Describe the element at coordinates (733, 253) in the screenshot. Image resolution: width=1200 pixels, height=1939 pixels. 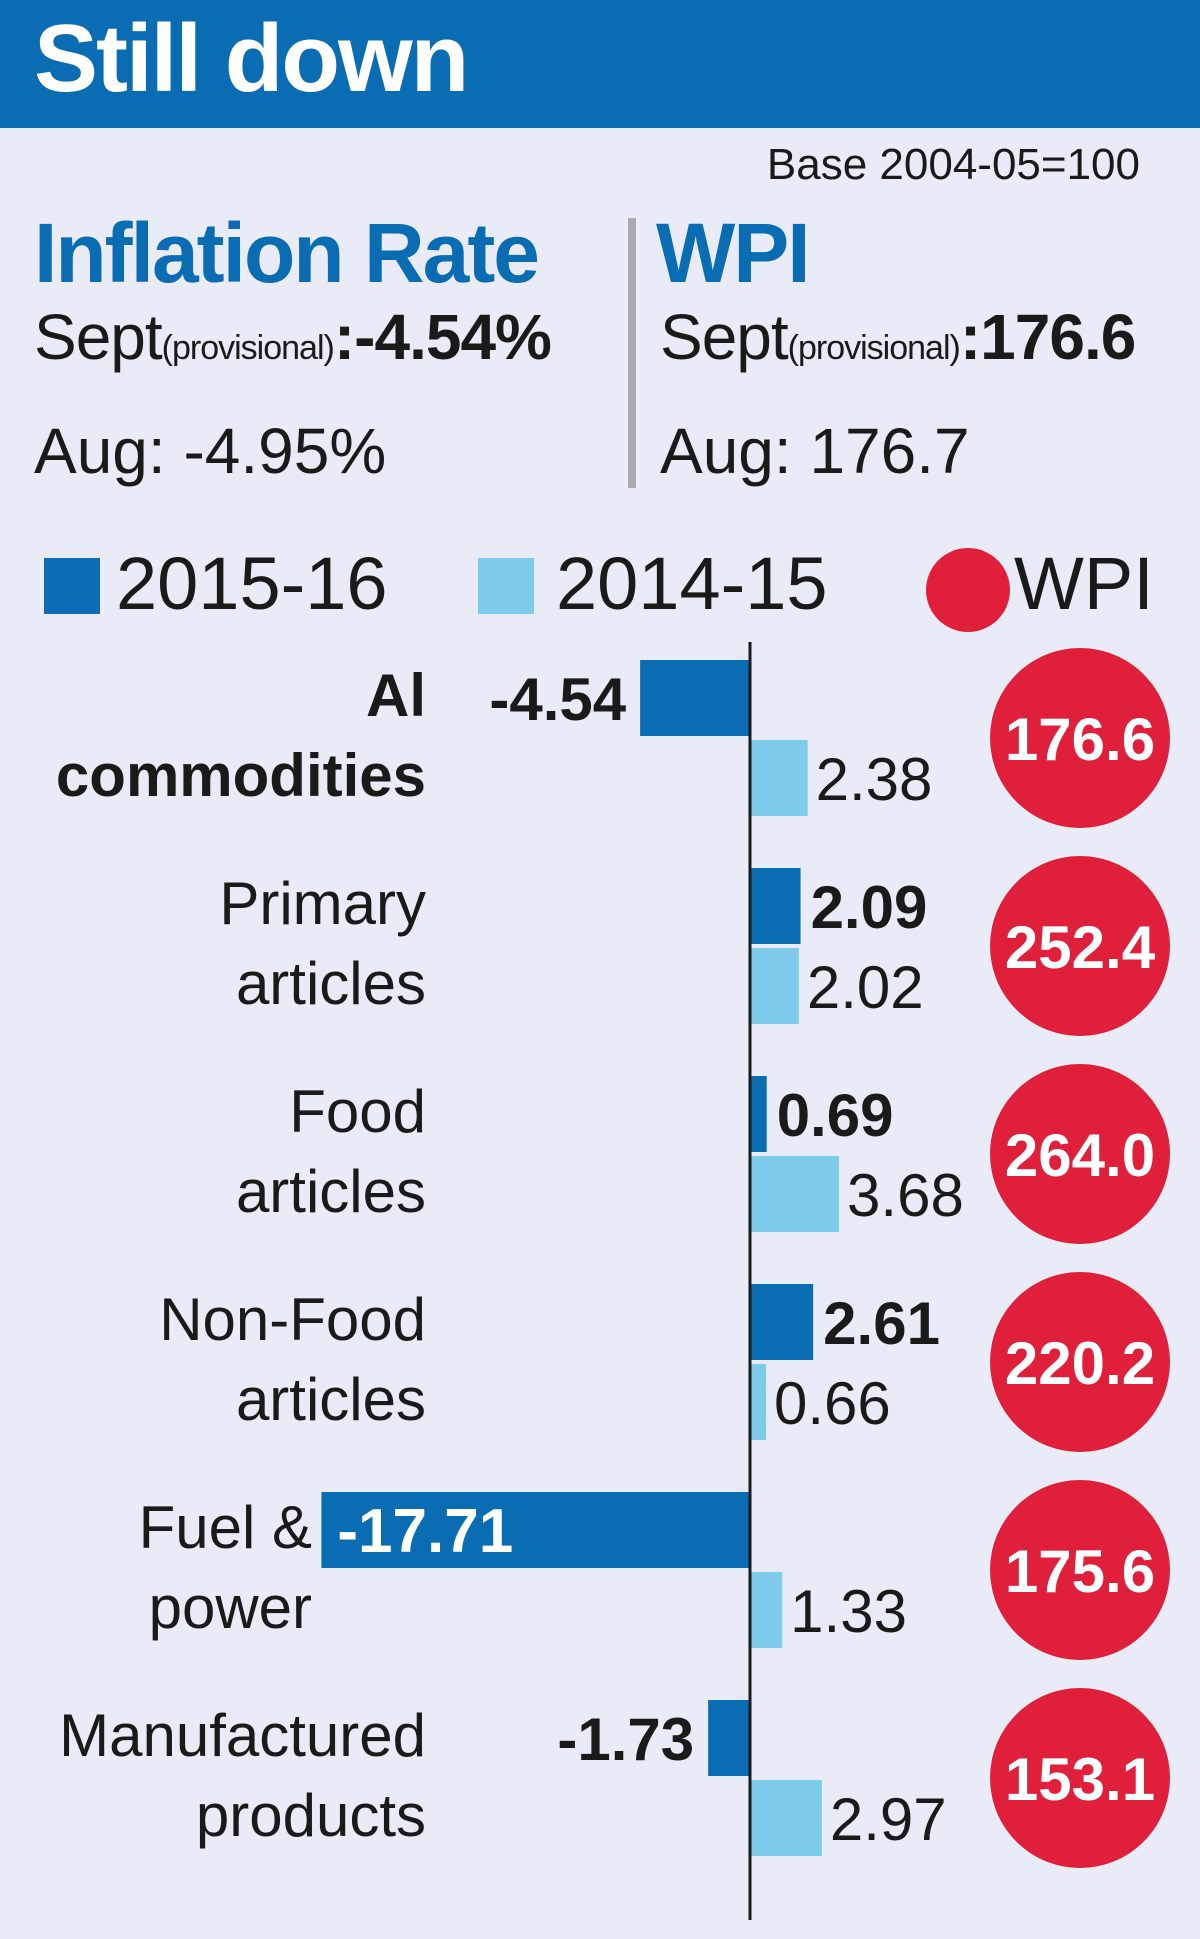
I see `wpi-title: WPI` at that location.